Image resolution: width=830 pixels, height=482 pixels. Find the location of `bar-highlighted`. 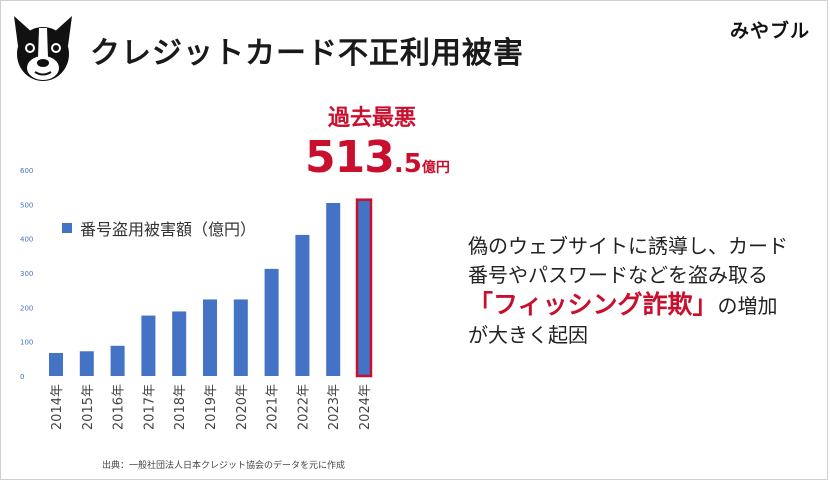

bar-highlighted is located at coordinates (364, 288).